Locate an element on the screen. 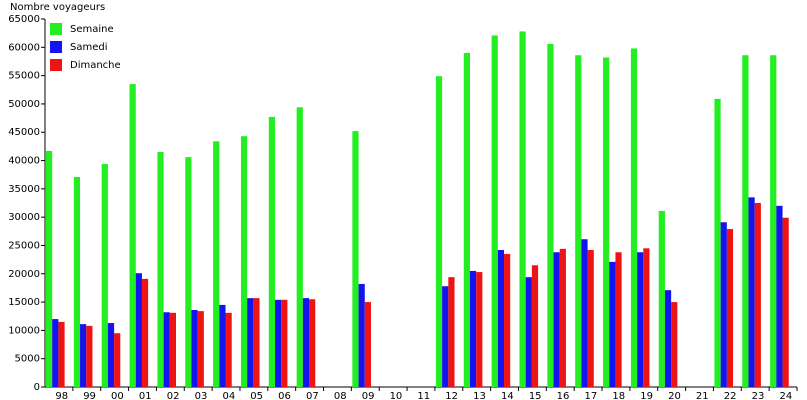  x-tick-label: 04 is located at coordinates (228, 395).